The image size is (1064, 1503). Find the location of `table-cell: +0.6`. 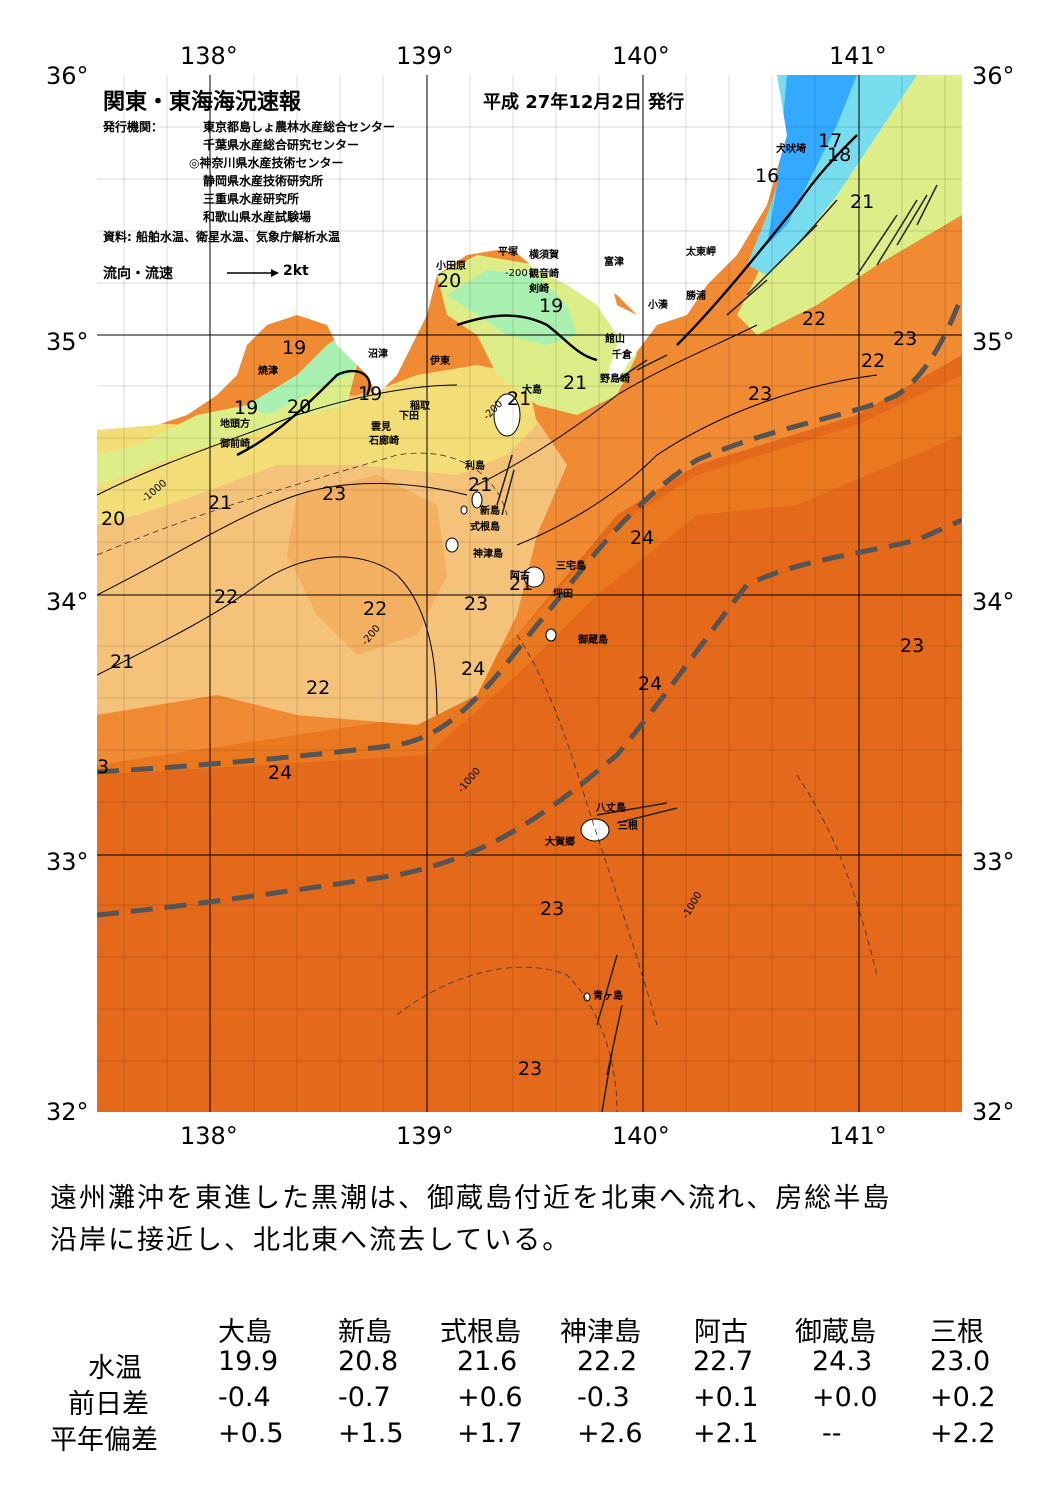

table-cell: +0.6 is located at coordinates (490, 1397).